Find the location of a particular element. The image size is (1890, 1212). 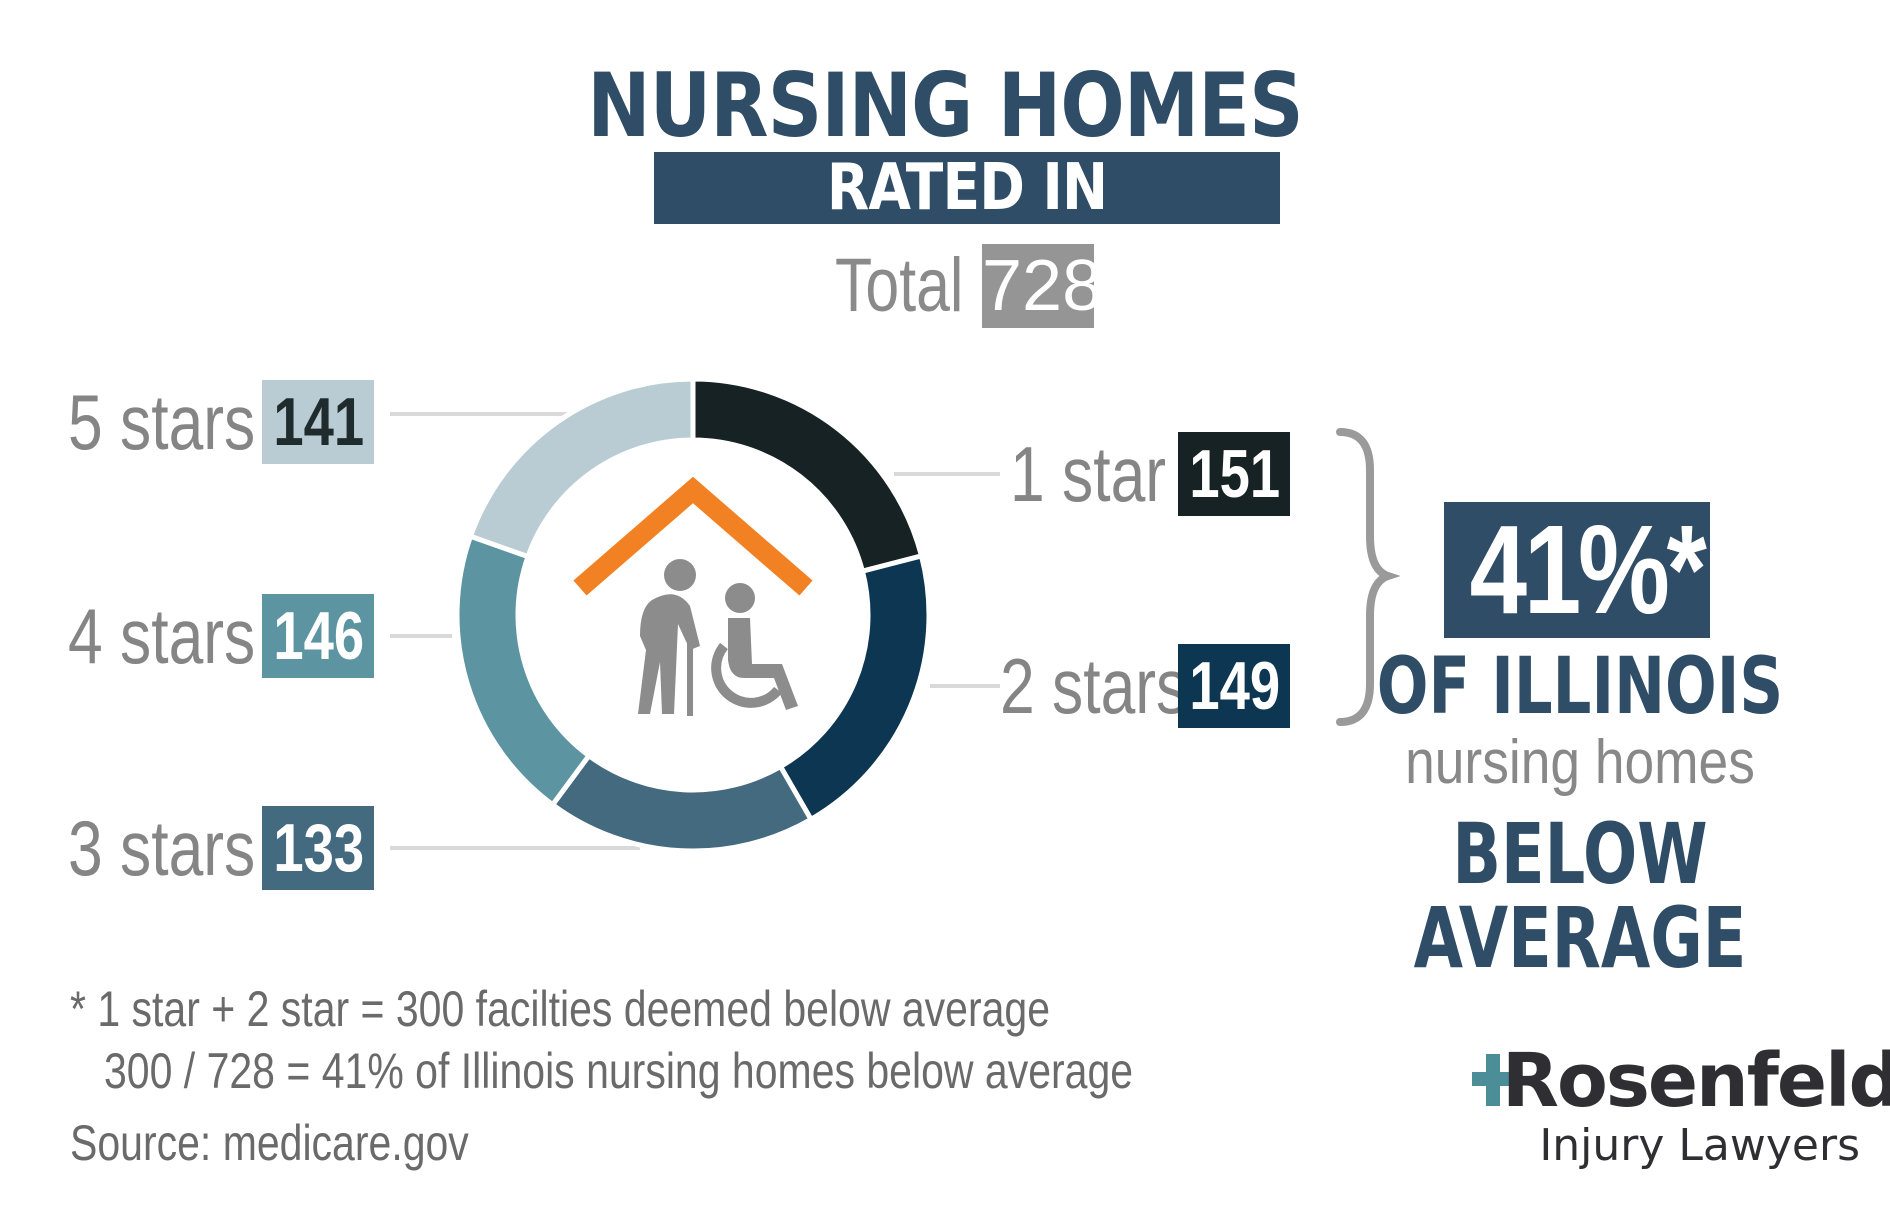

bracket-icon is located at coordinates (1368, 577).